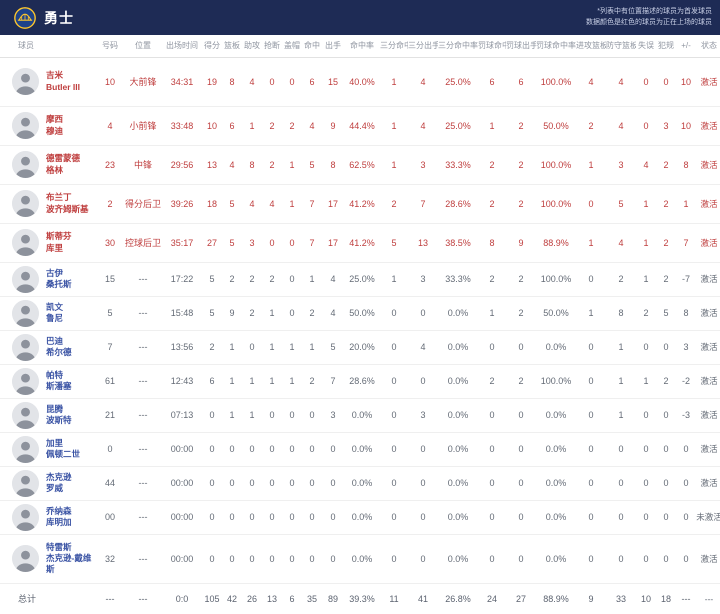 Image resolution: width=720 pixels, height=614 pixels. Describe the element at coordinates (621, 517) in the screenshot. I see `stat-dreb: 0` at that location.